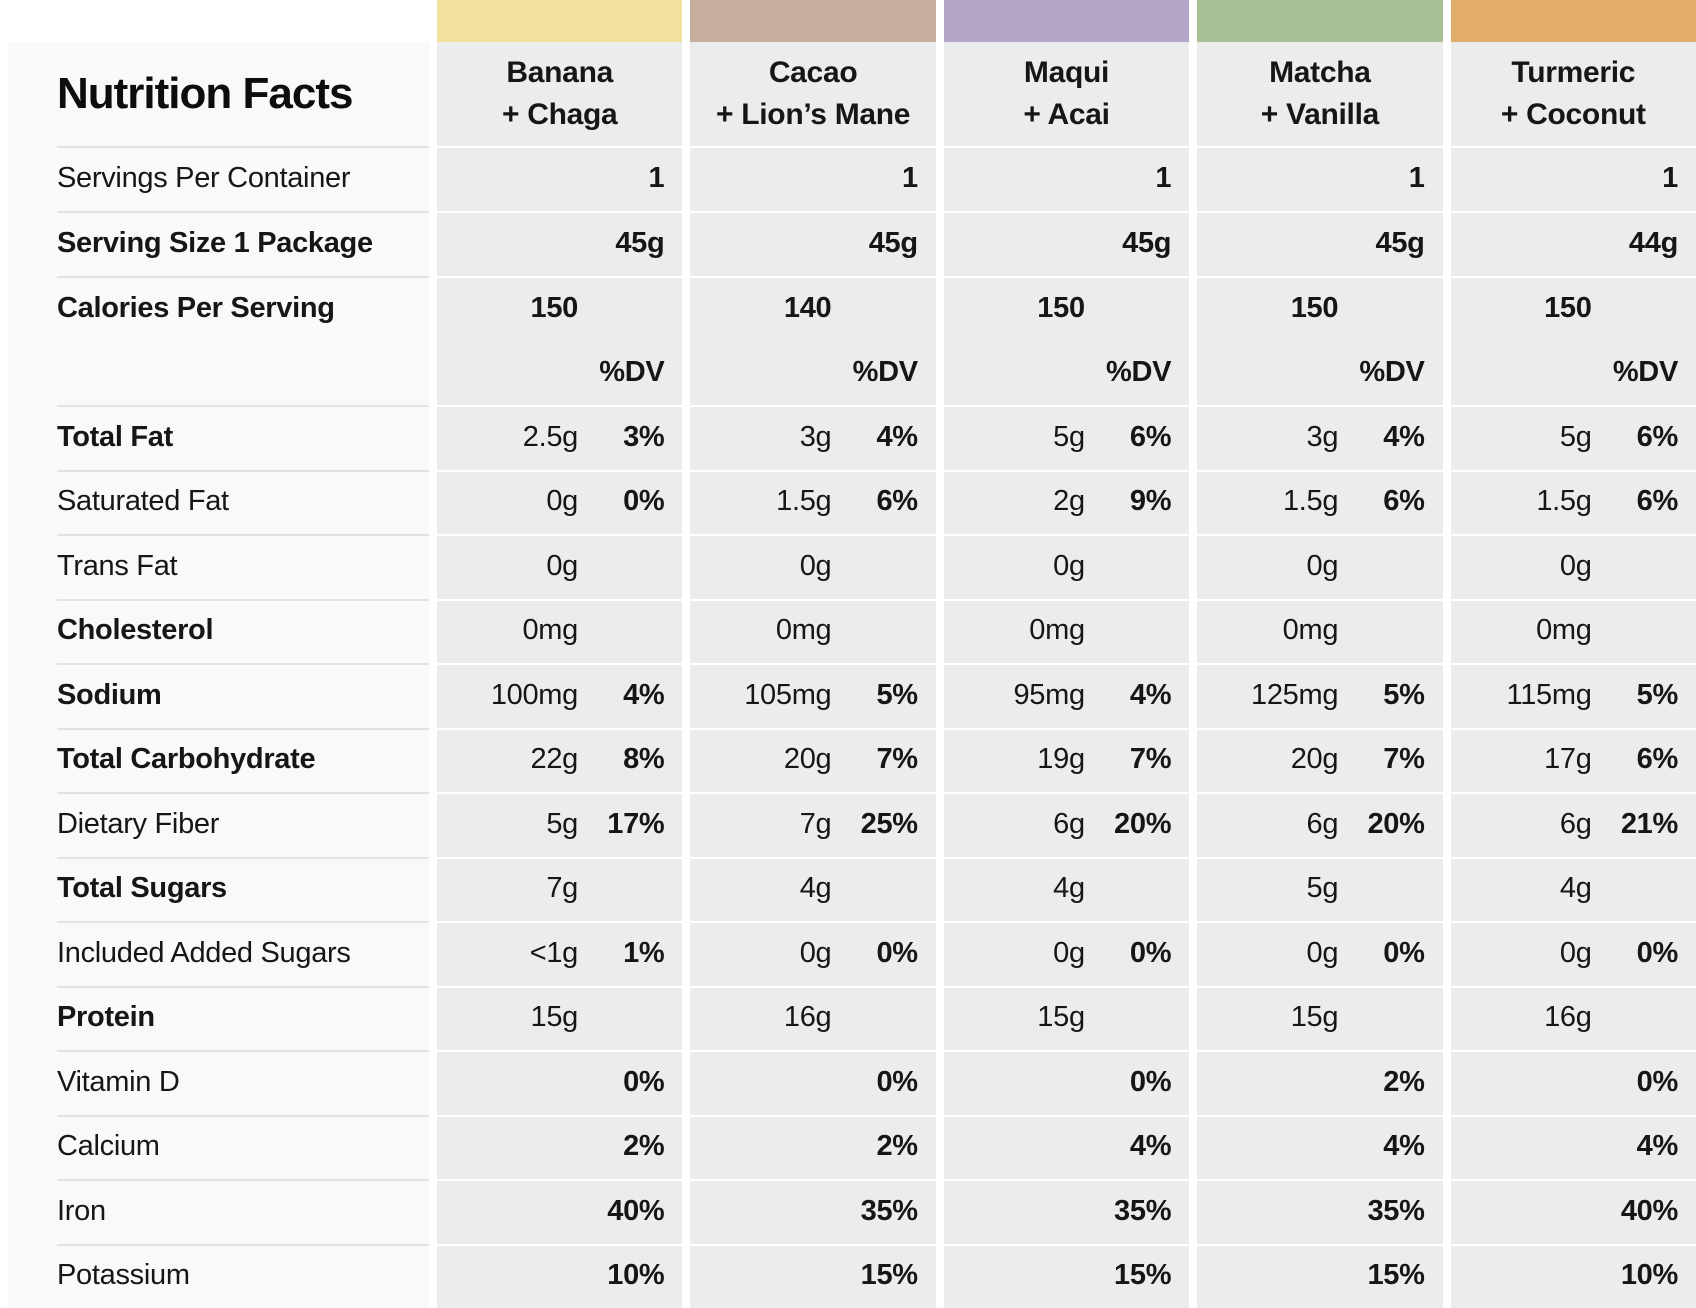 The image size is (1696, 1308). I want to click on table-row: Sodium 100mg 4% 105mg 5% 95mg 4% 125mg 5% 115mg 5%, so click(848, 695).